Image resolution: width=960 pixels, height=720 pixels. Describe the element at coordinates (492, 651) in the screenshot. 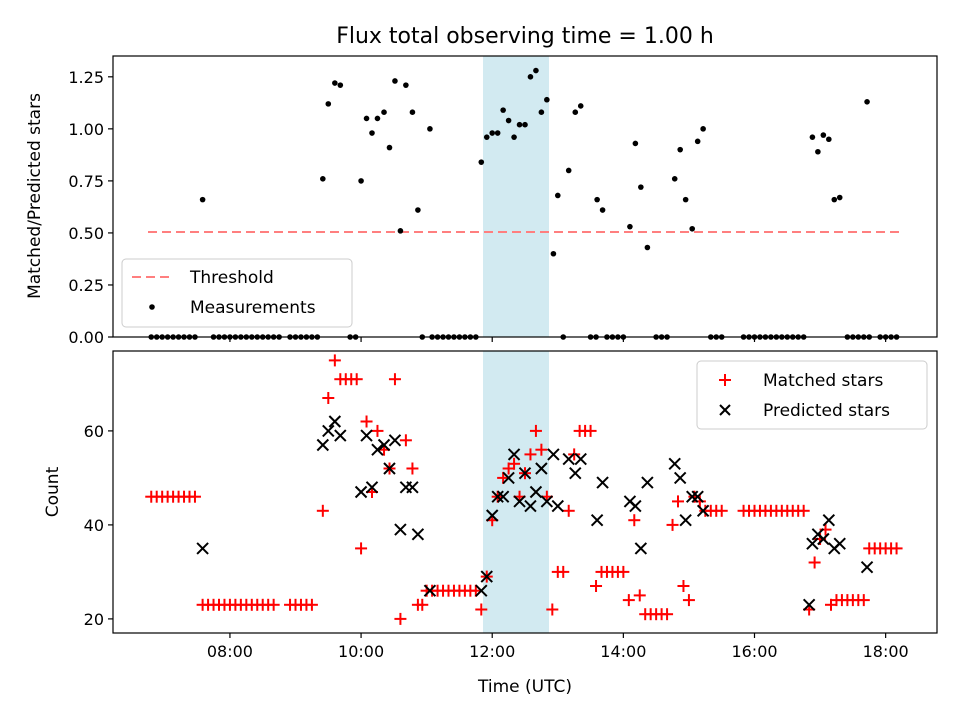

I see `x-tick-label: 12:00` at that location.